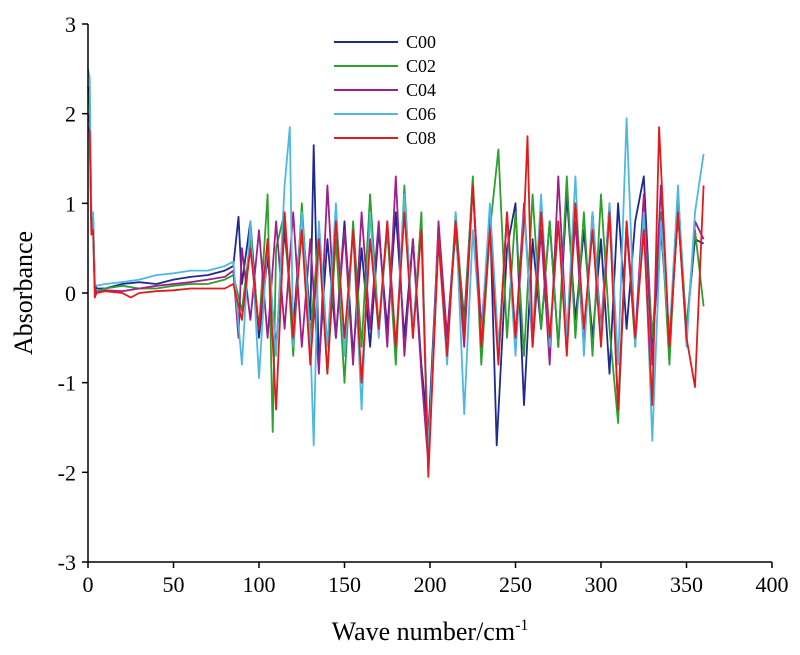  What do you see at coordinates (70, 24) in the screenshot?
I see `y-tick-label: 3` at bounding box center [70, 24].